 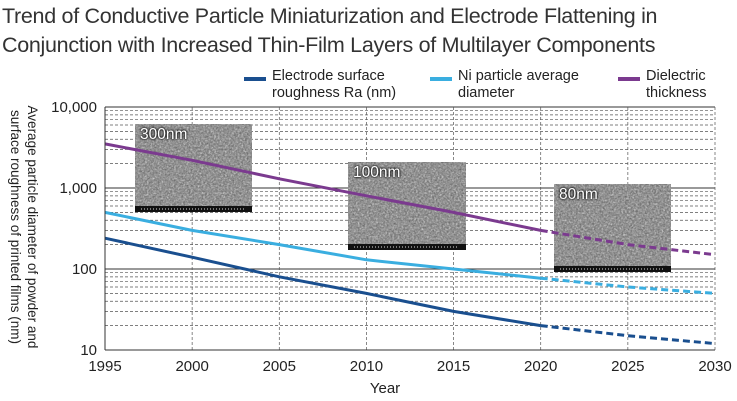 What do you see at coordinates (88, 350) in the screenshot?
I see `y-tick-label: 10` at bounding box center [88, 350].